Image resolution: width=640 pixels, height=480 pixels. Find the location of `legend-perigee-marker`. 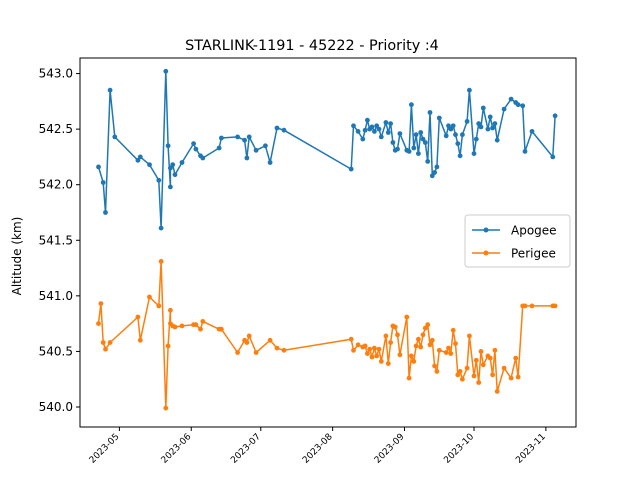

legend-perigee-marker is located at coordinates (486, 253).